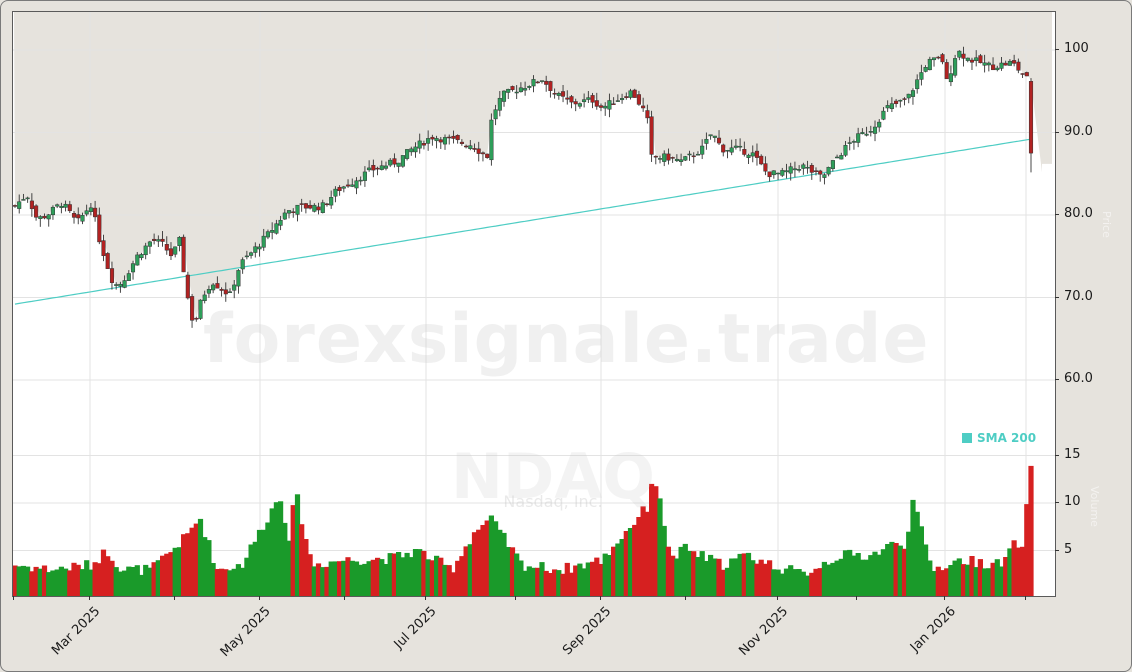 The height and width of the screenshot is (672, 1132). What do you see at coordinates (933, 630) in the screenshot?
I see `date-tick-label: Jan 2026` at bounding box center [933, 630].